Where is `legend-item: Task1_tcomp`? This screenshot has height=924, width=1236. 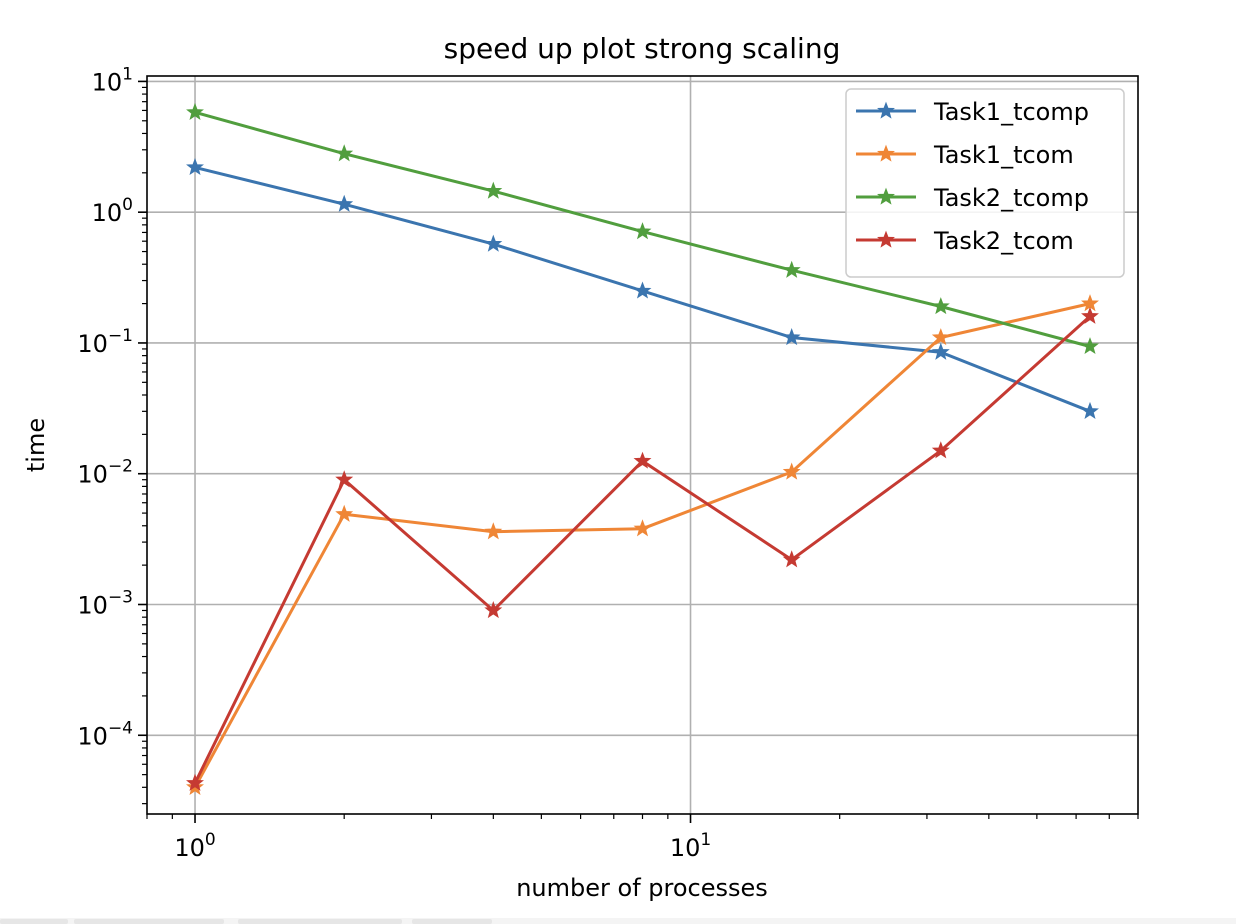 legend-item: Task1_tcomp is located at coordinates (972, 112).